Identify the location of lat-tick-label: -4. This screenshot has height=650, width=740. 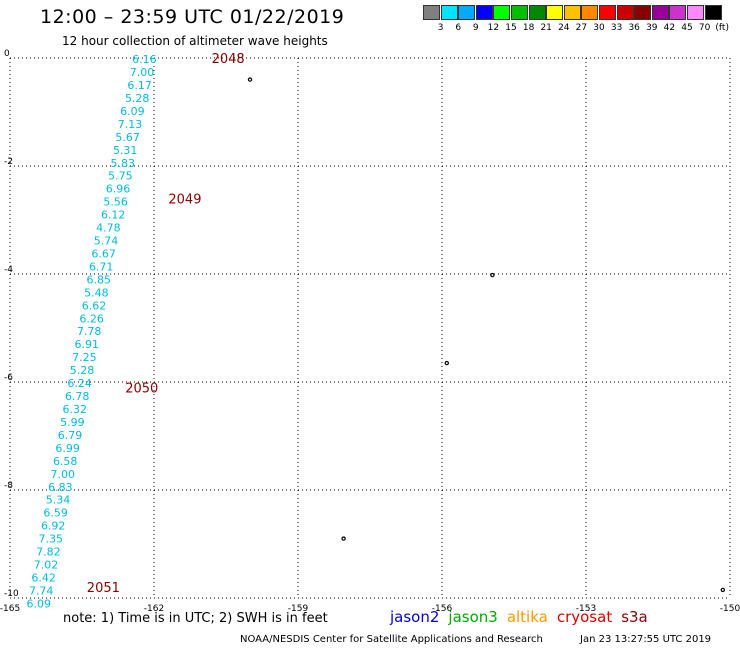
(8, 270).